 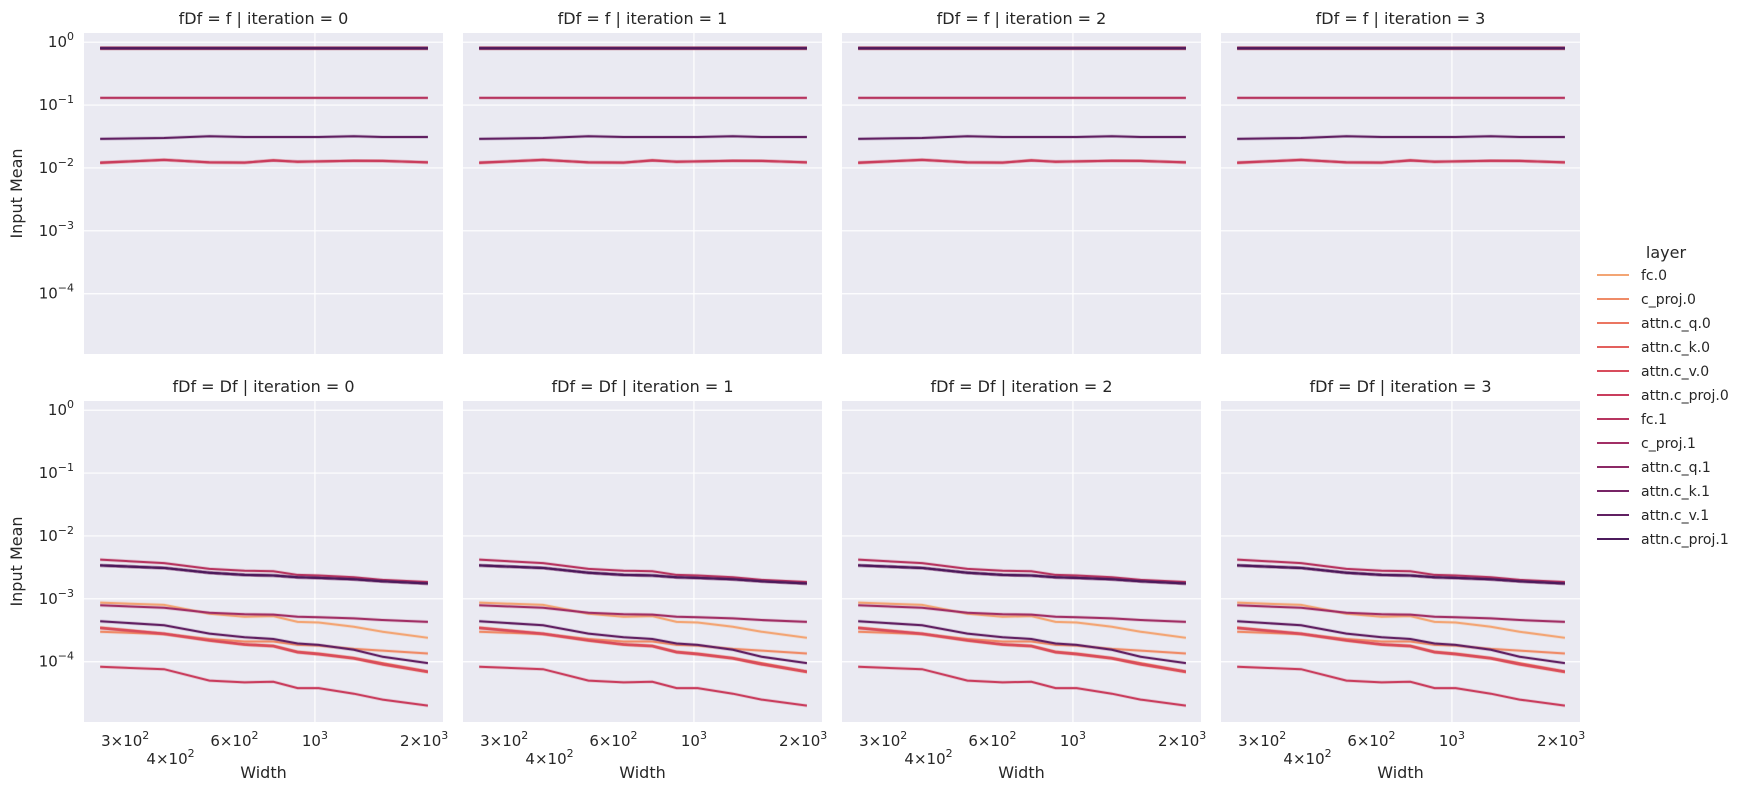 What do you see at coordinates (1668, 300) in the screenshot?
I see `legend-label: c_proj.0` at bounding box center [1668, 300].